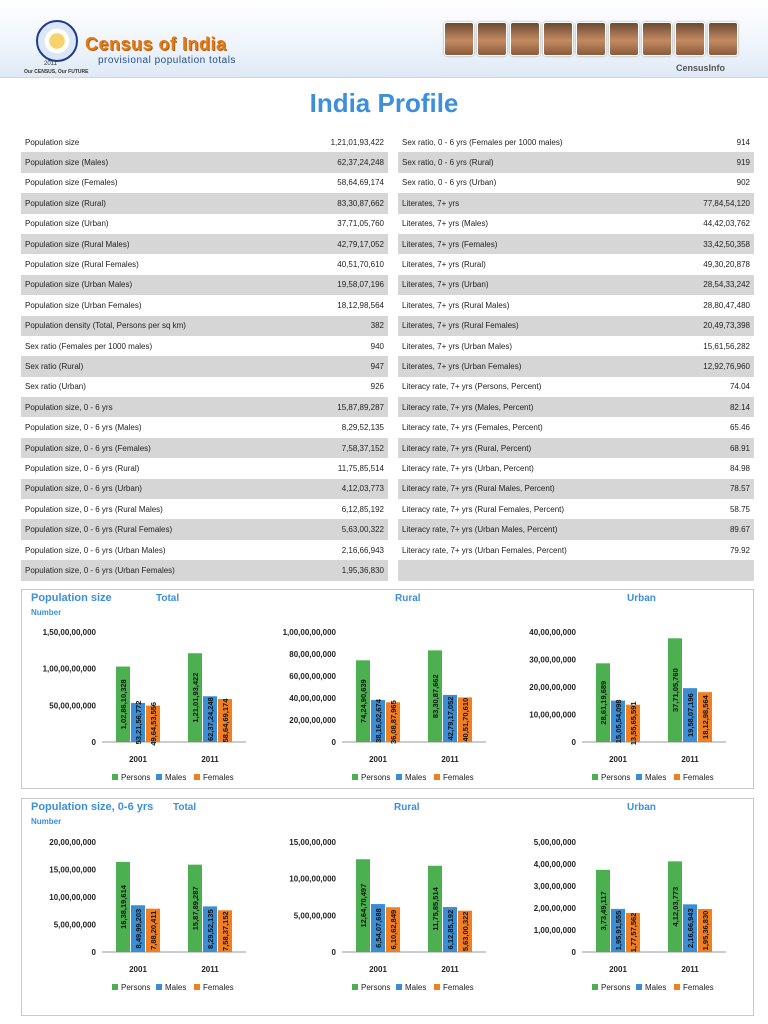 The image size is (768, 1024). I want to click on y-tick-label: 1,00,00,00,000, so click(310, 632).